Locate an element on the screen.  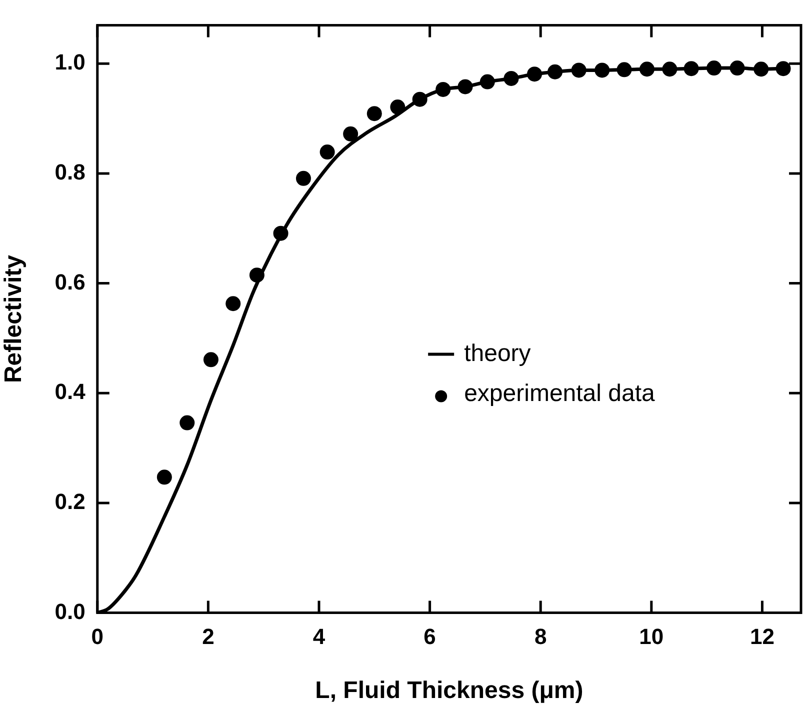
x-tick-label: 6 is located at coordinates (430, 637).